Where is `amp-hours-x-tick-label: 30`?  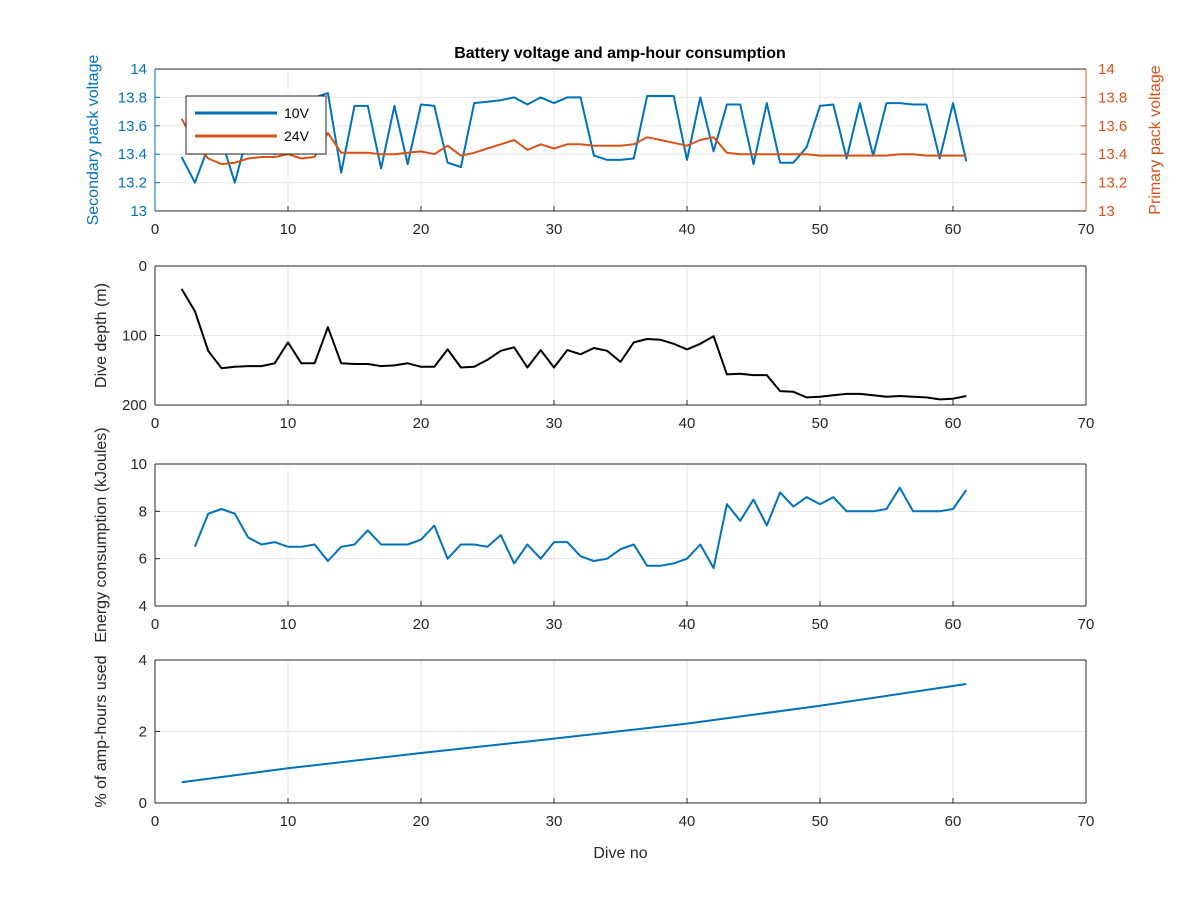 amp-hours-x-tick-label: 30 is located at coordinates (554, 821).